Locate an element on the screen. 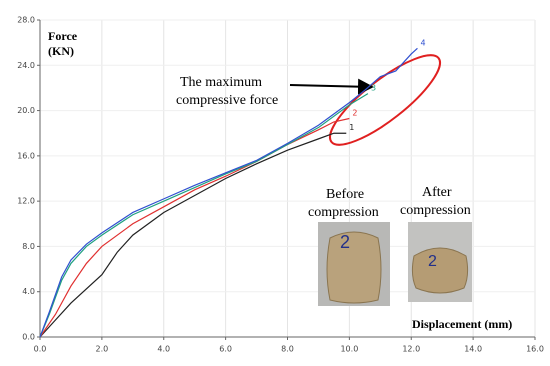 Image resolution: width=550 pixels, height=366 pixels. annotation: Before is located at coordinates (345, 194).